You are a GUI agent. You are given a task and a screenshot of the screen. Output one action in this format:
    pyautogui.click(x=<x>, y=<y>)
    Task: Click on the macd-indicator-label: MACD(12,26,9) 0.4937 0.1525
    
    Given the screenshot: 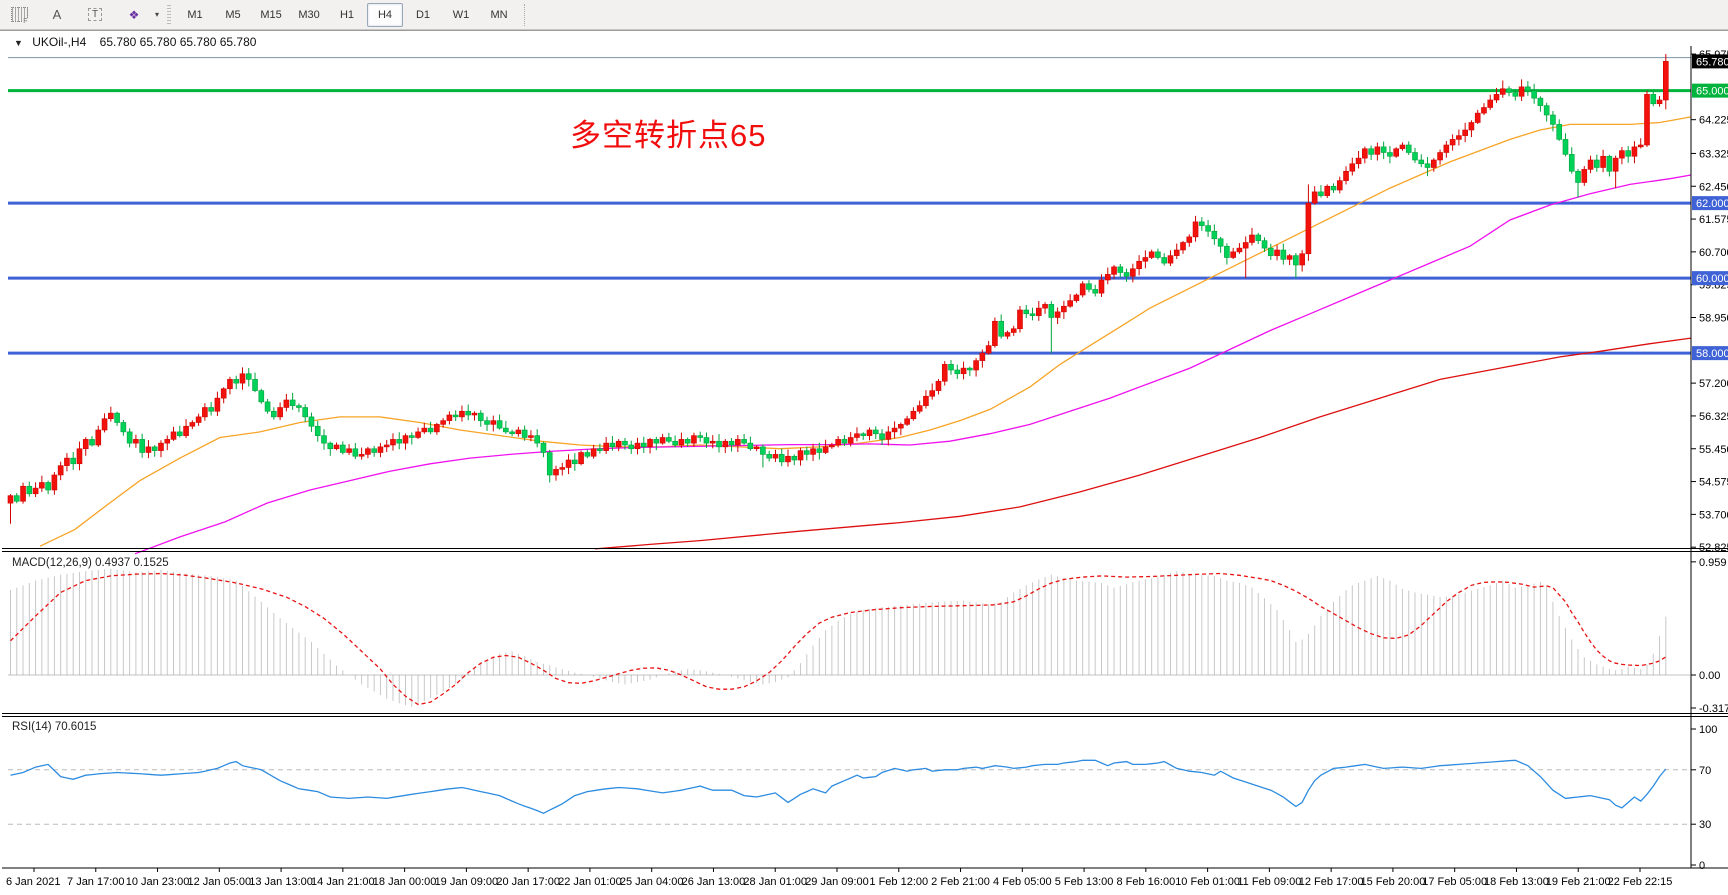 What is the action you would take?
    pyautogui.click(x=90, y=563)
    